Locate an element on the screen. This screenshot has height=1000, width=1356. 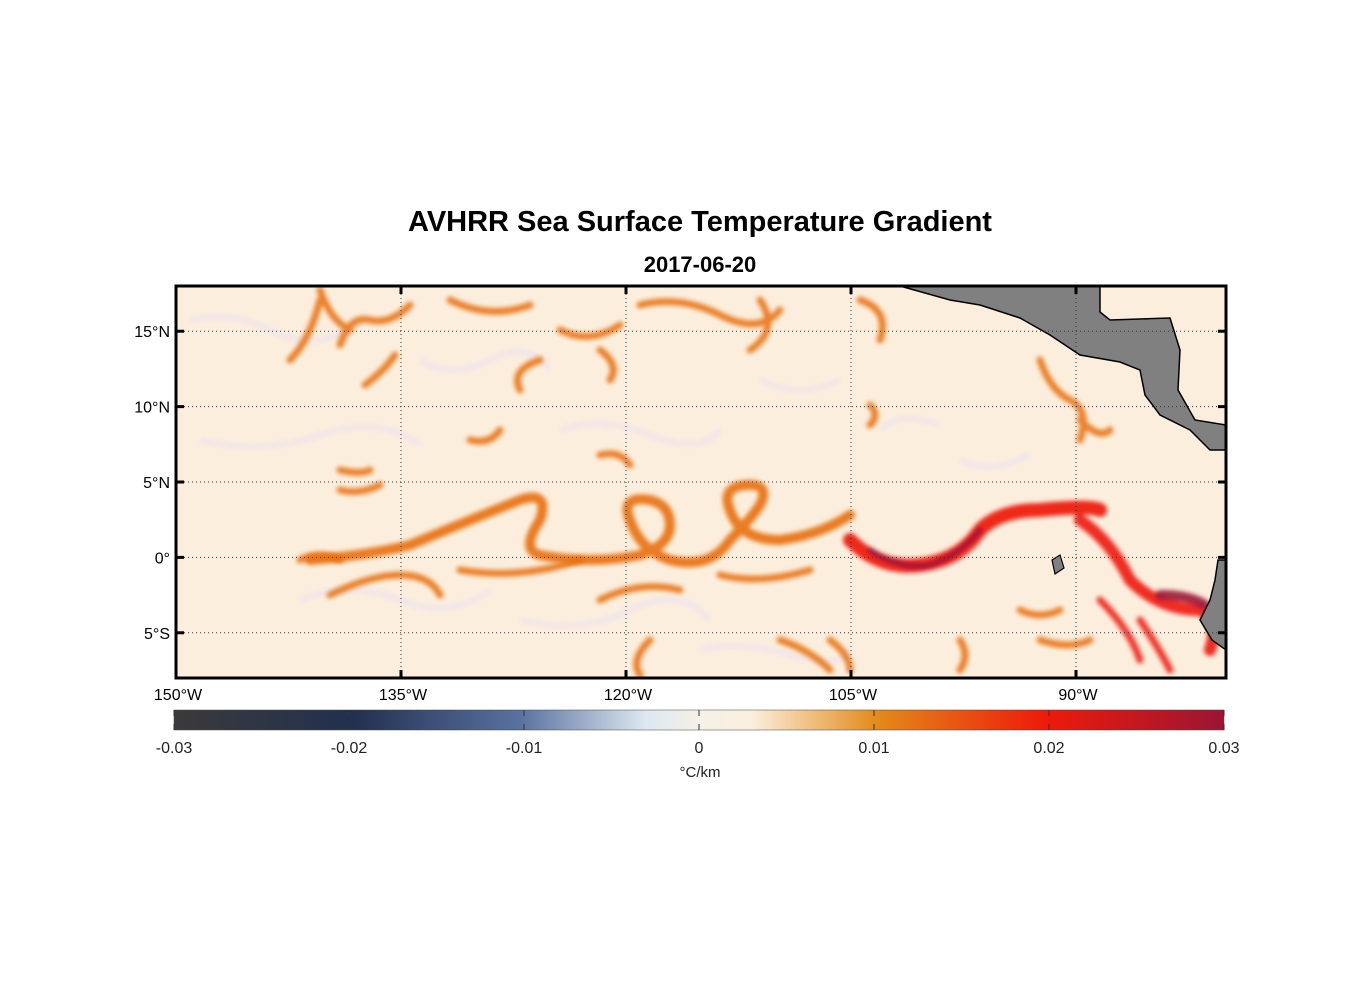
colorbar-tick-label: 0 is located at coordinates (699, 748).